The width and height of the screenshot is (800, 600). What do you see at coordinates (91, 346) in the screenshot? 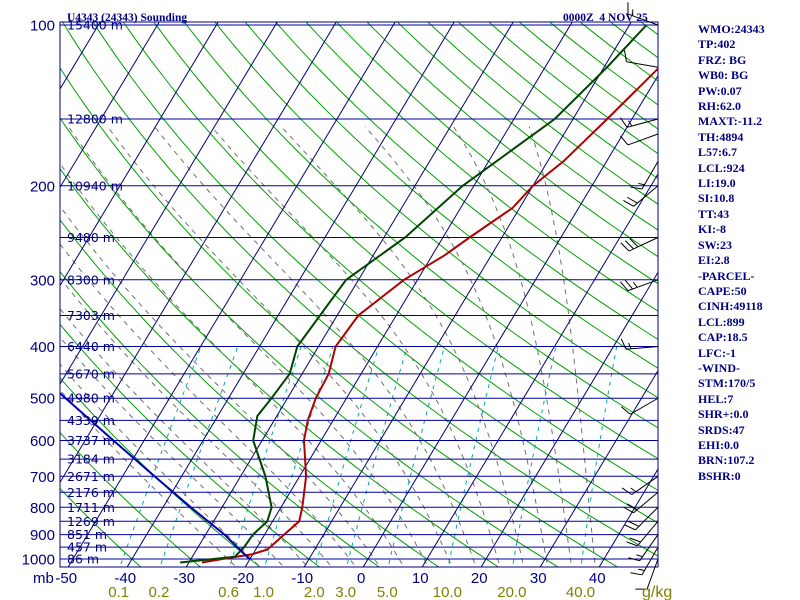
I see `height-label: 6440 m` at bounding box center [91, 346].